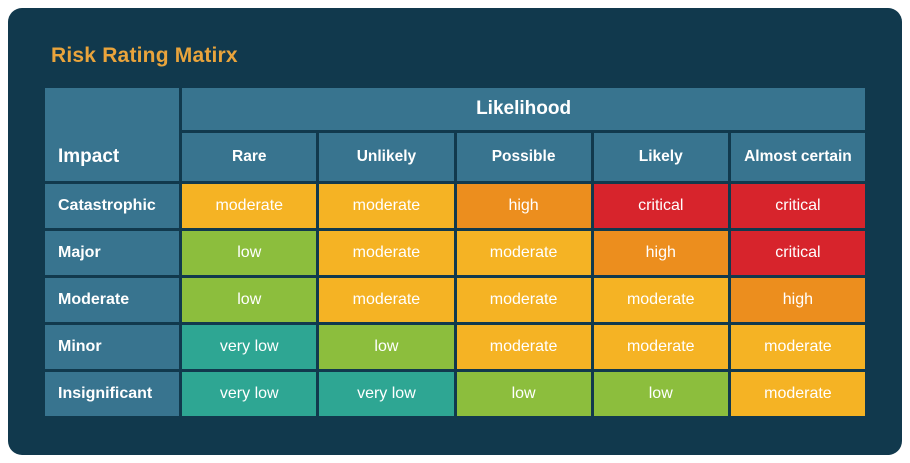  I want to click on column-header-rare: Rare, so click(249, 157).